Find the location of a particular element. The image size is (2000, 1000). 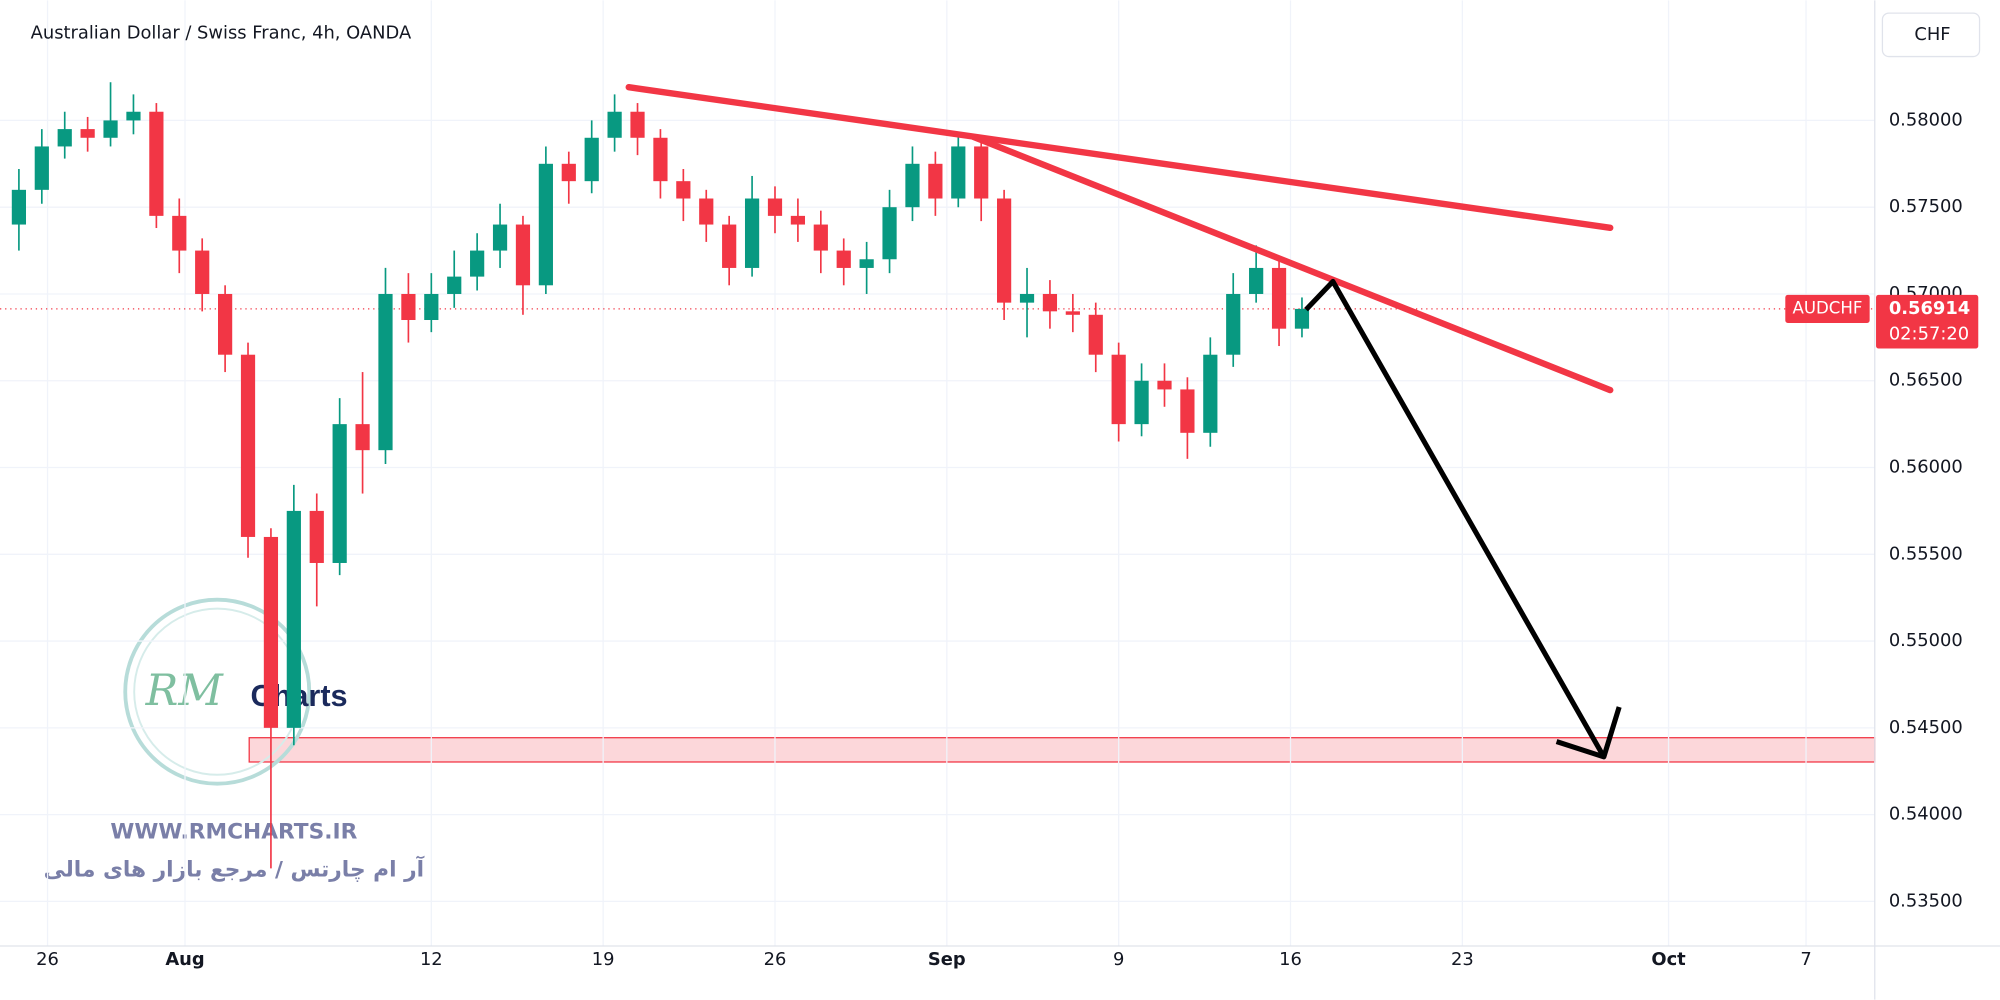

currency-button-label: CHF is located at coordinates (1932, 34).